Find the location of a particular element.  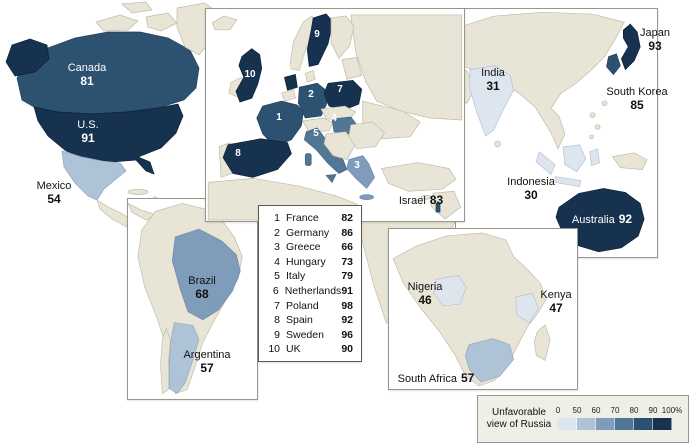

land-czech-slovakia is located at coordinates (338, 113).